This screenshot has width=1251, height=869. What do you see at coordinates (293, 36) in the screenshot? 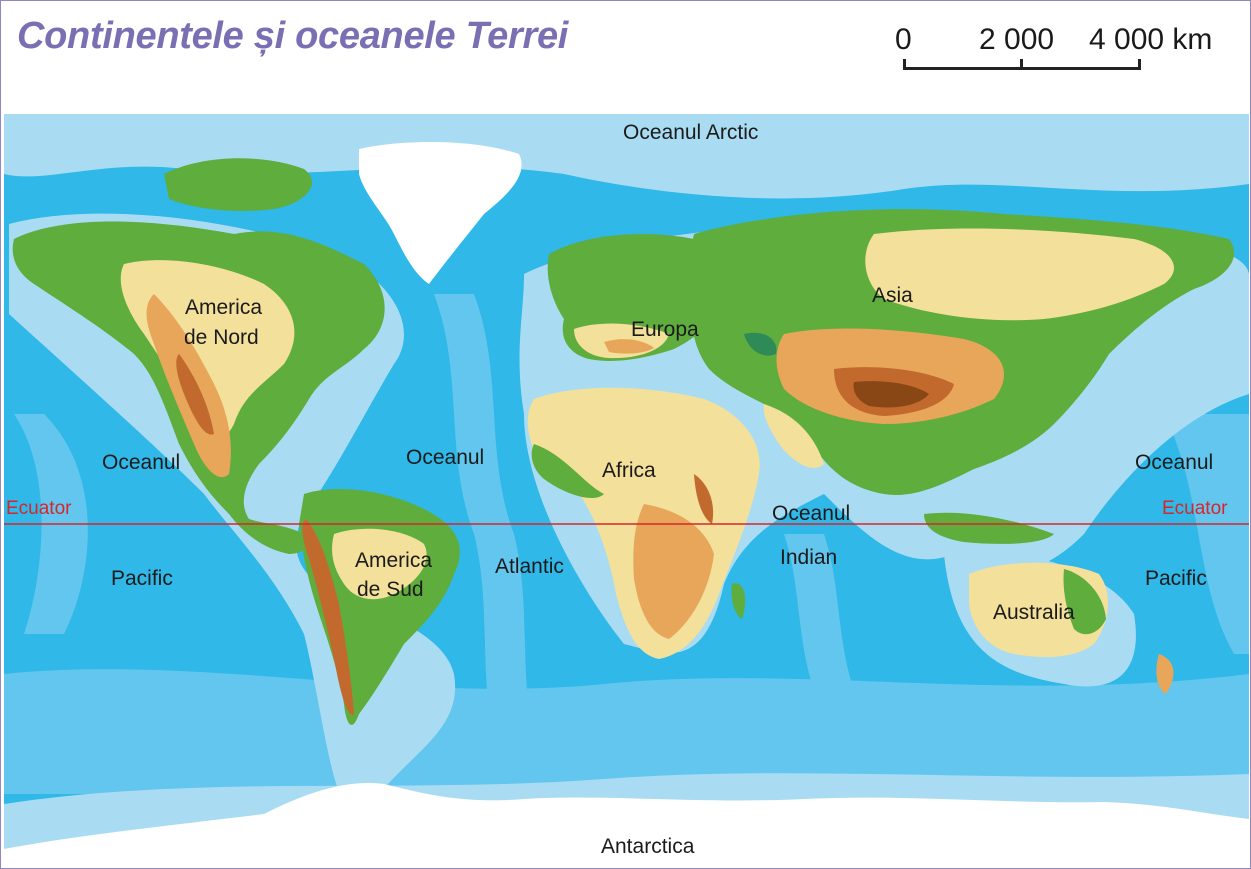
I see `map-title: Continentele și oceanele Terrei` at bounding box center [293, 36].